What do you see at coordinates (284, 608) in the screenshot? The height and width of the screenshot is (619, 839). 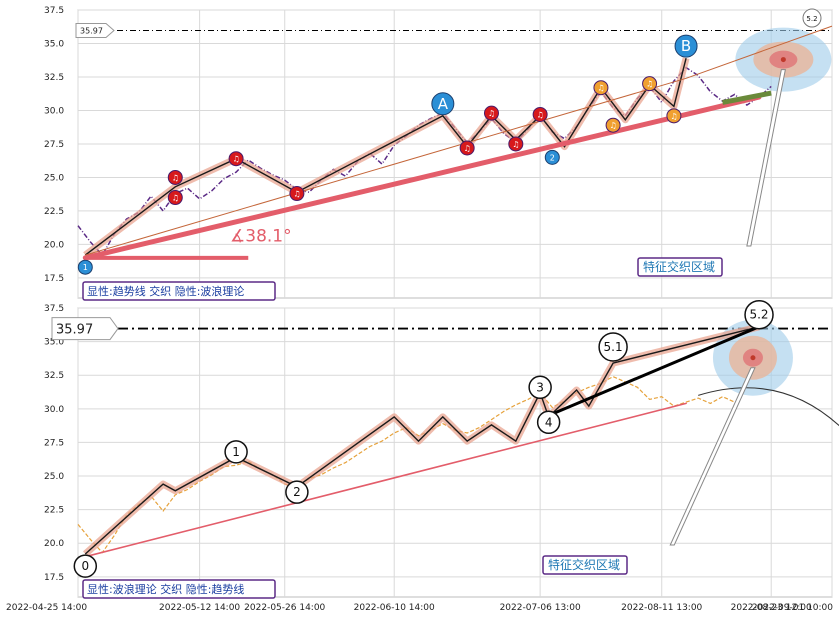 I see `x-tick-label: 2022-05-26 14:00` at bounding box center [284, 608].